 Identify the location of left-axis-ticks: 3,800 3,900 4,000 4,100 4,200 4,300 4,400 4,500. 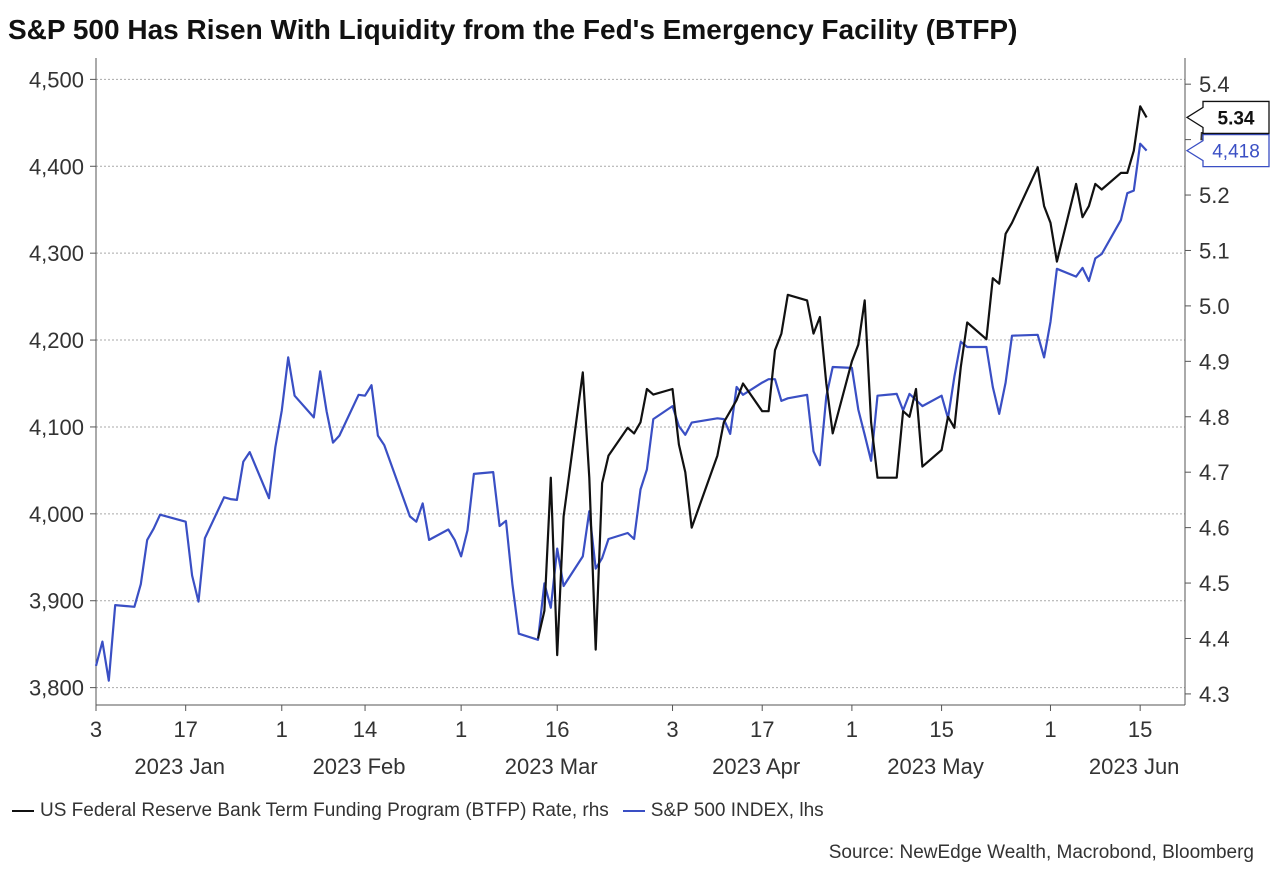
(62, 384).